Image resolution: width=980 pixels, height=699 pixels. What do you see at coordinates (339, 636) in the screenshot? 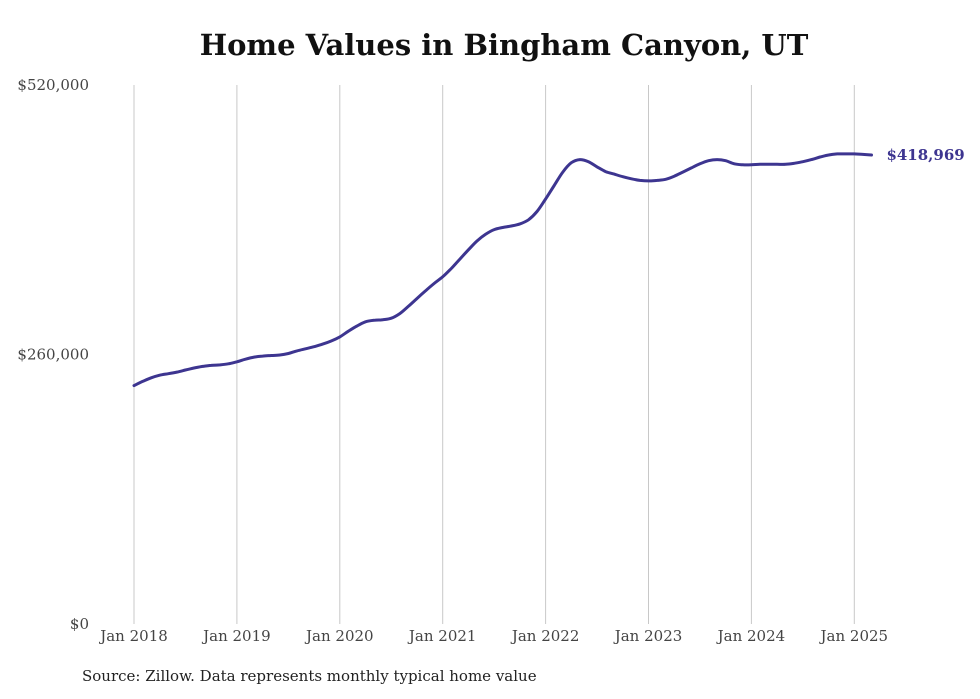
I see `x-tick-label: Jan 2020` at bounding box center [339, 636].